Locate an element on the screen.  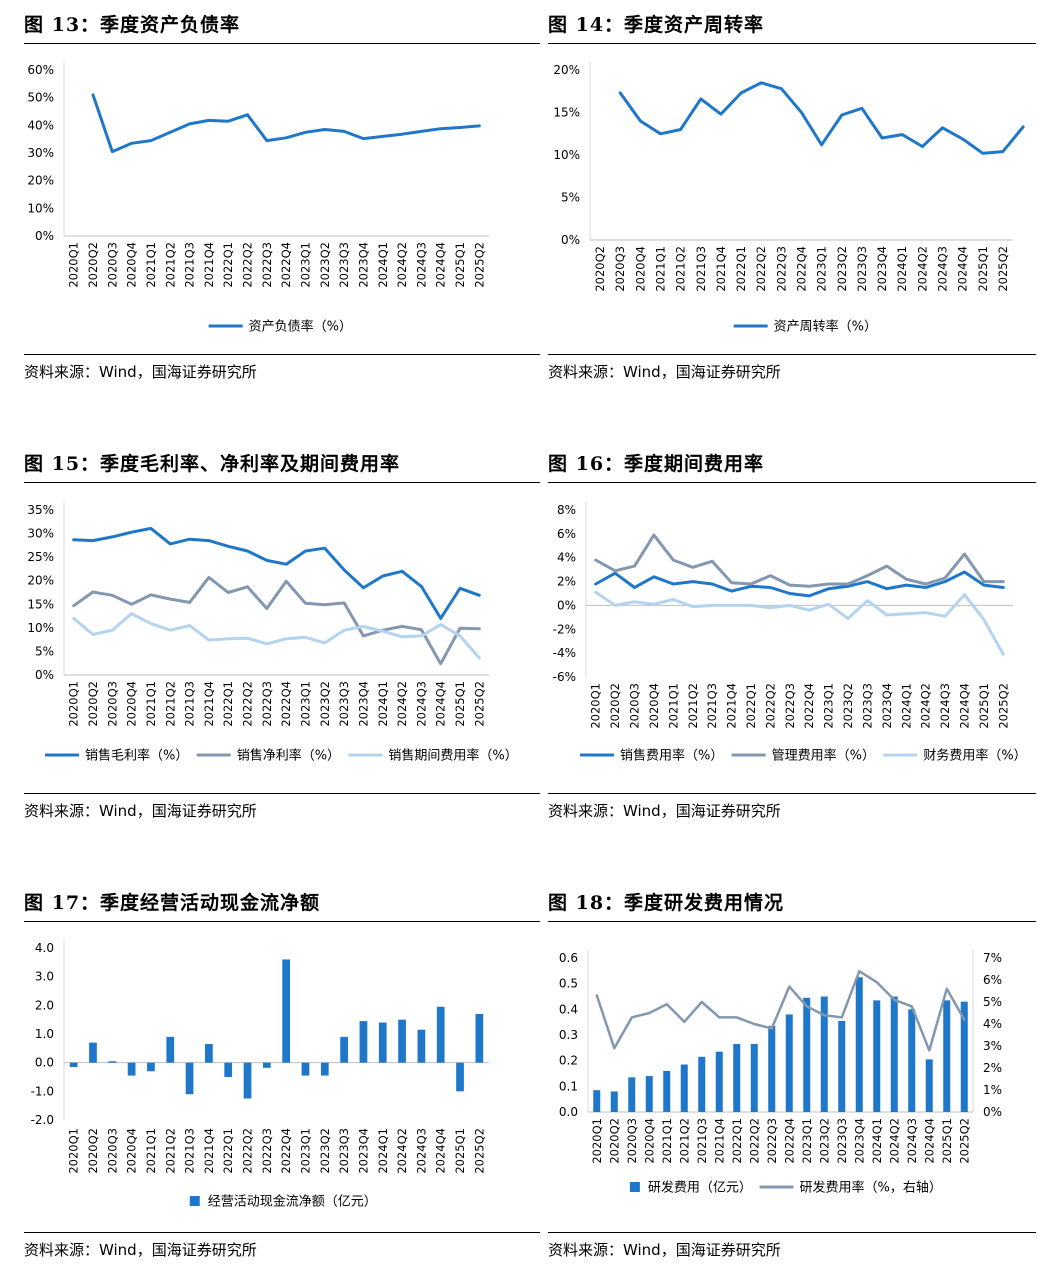
x-tick-label: 2021Q4 is located at coordinates (209, 1151).